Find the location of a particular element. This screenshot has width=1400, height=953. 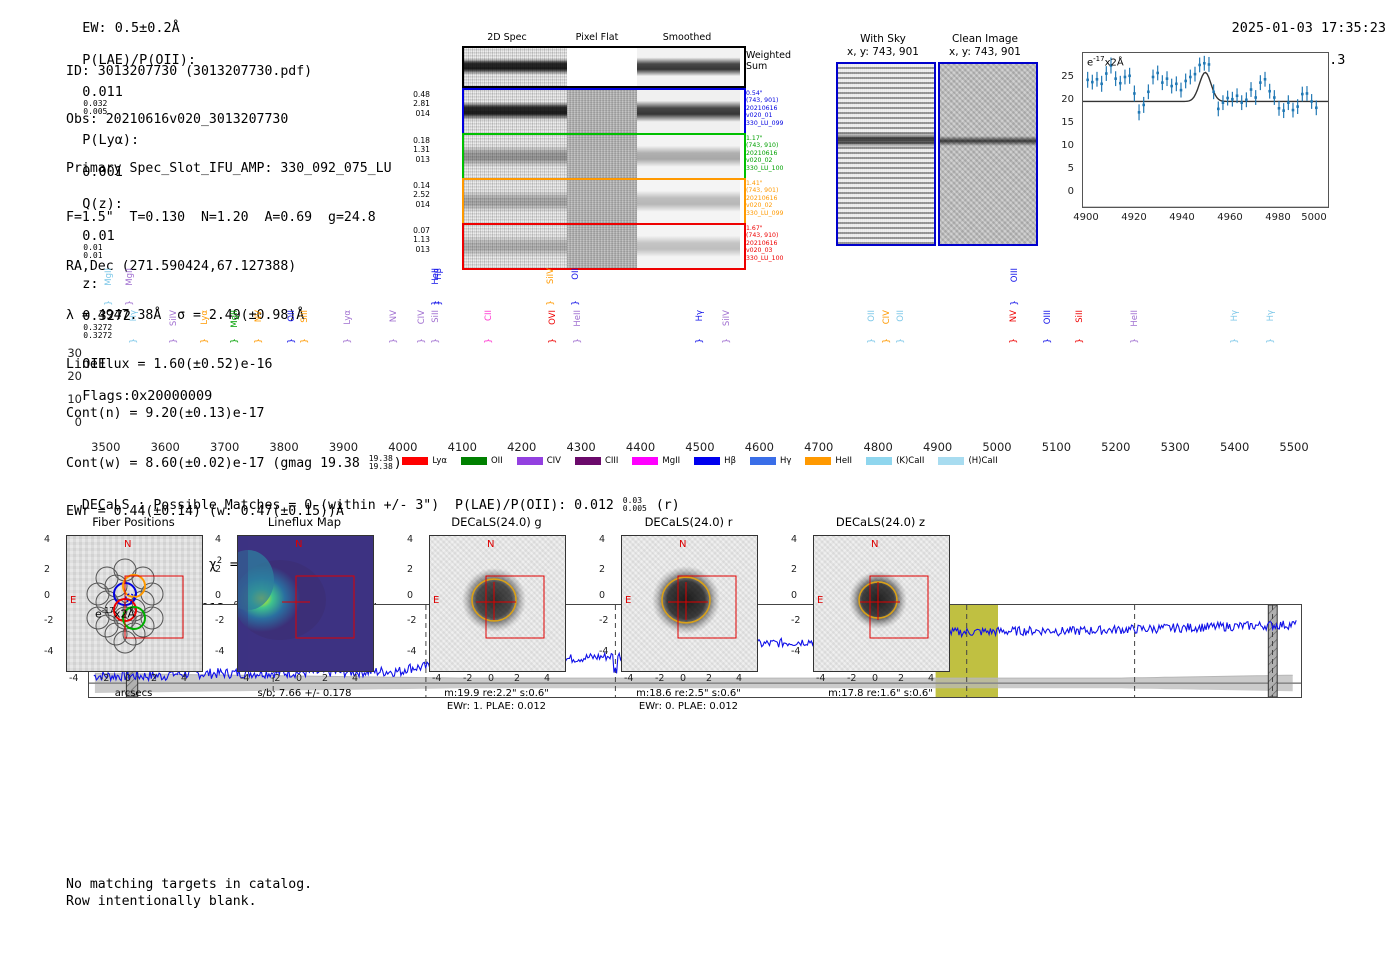

spectrum-xtick-4400: 4400 is located at coordinates (640, 447).